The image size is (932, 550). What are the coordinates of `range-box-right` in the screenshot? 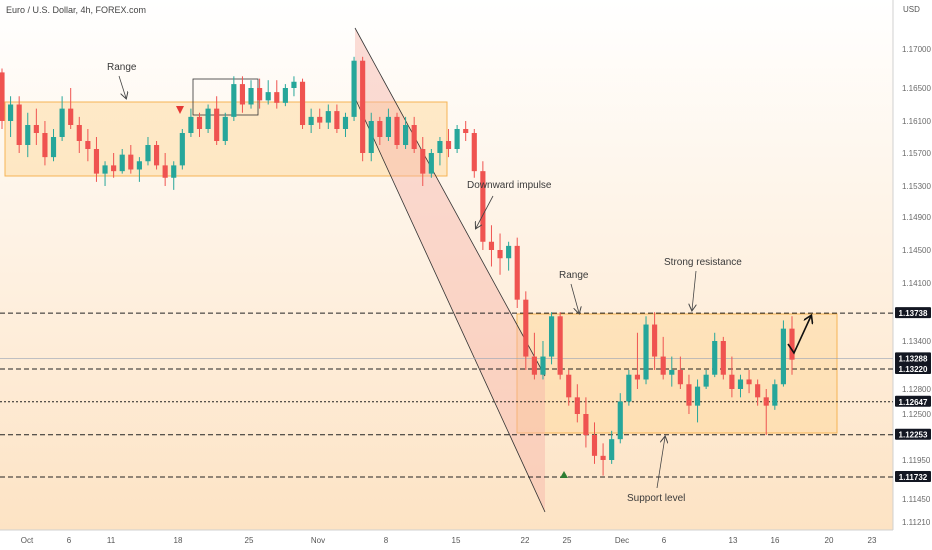 It's located at (677, 373).